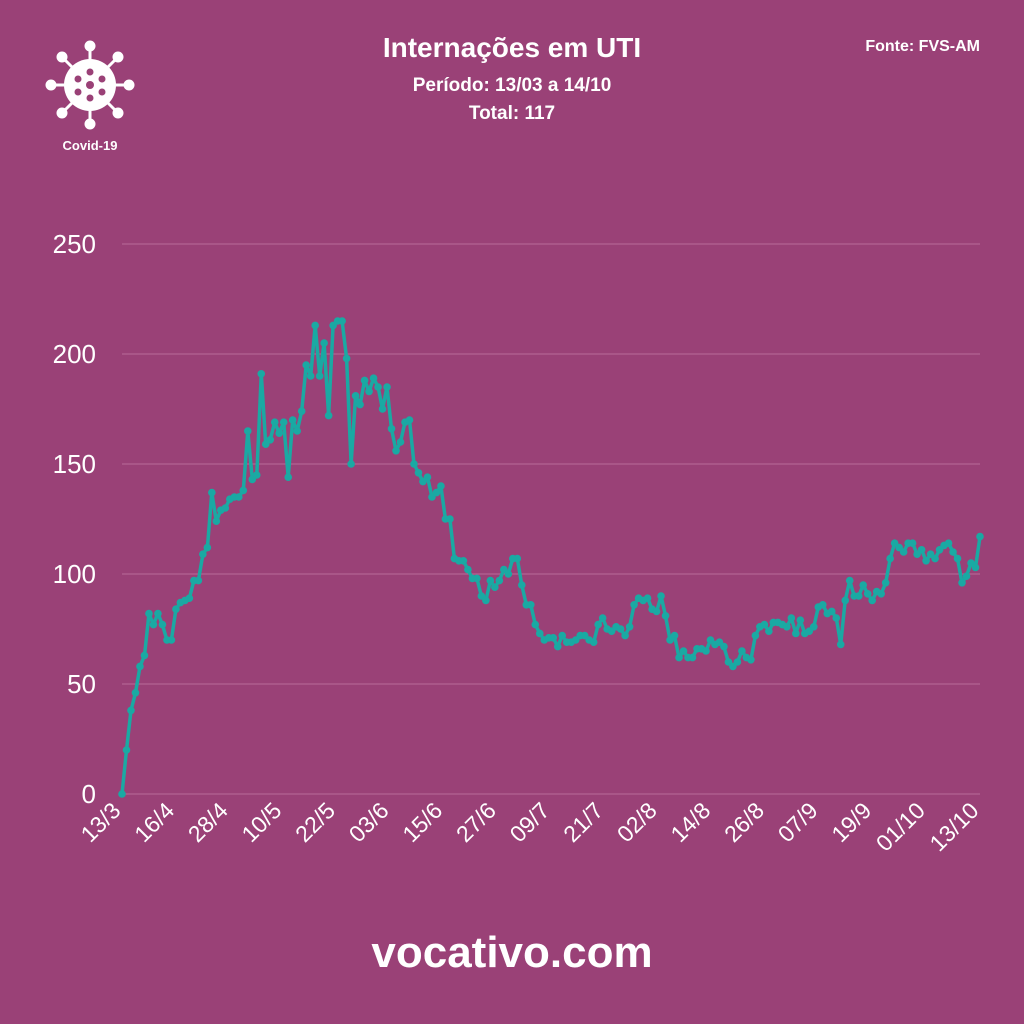 The image size is (1024, 1024). What do you see at coordinates (208, 822) in the screenshot?
I see `x-tick-label: 28/4` at bounding box center [208, 822].